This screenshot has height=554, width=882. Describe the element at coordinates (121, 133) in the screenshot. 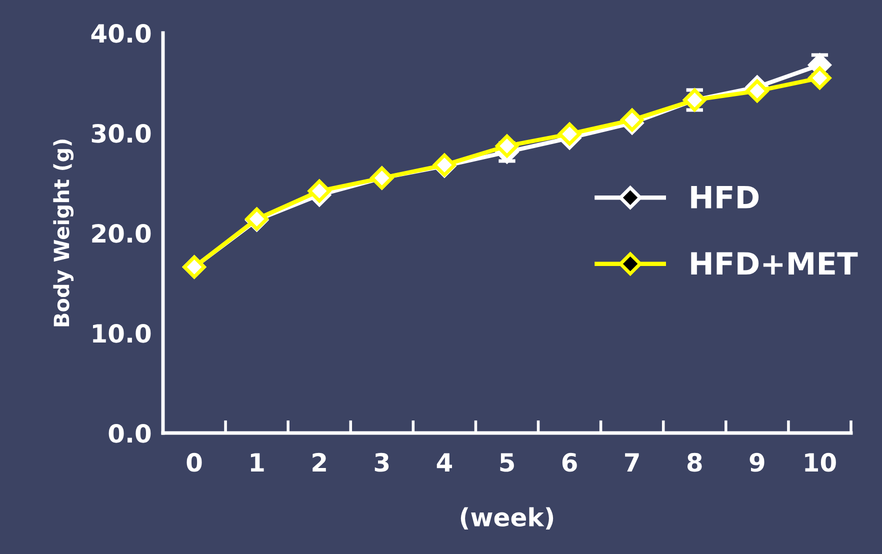

I see `y-tick-label: 30.0` at that location.